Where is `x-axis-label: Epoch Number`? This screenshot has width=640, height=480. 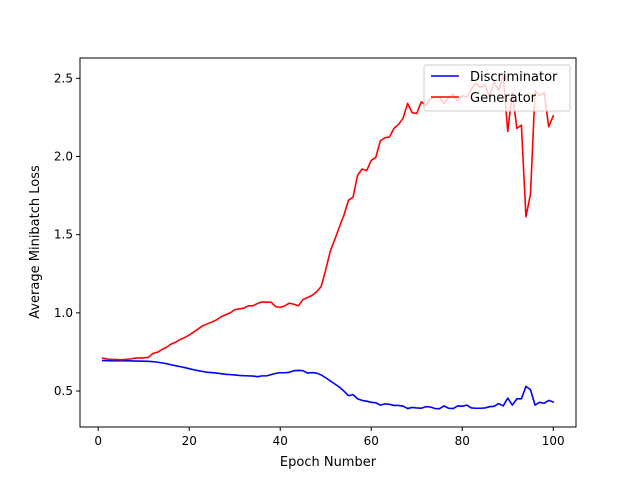 x-axis-label: Epoch Number is located at coordinates (328, 462).